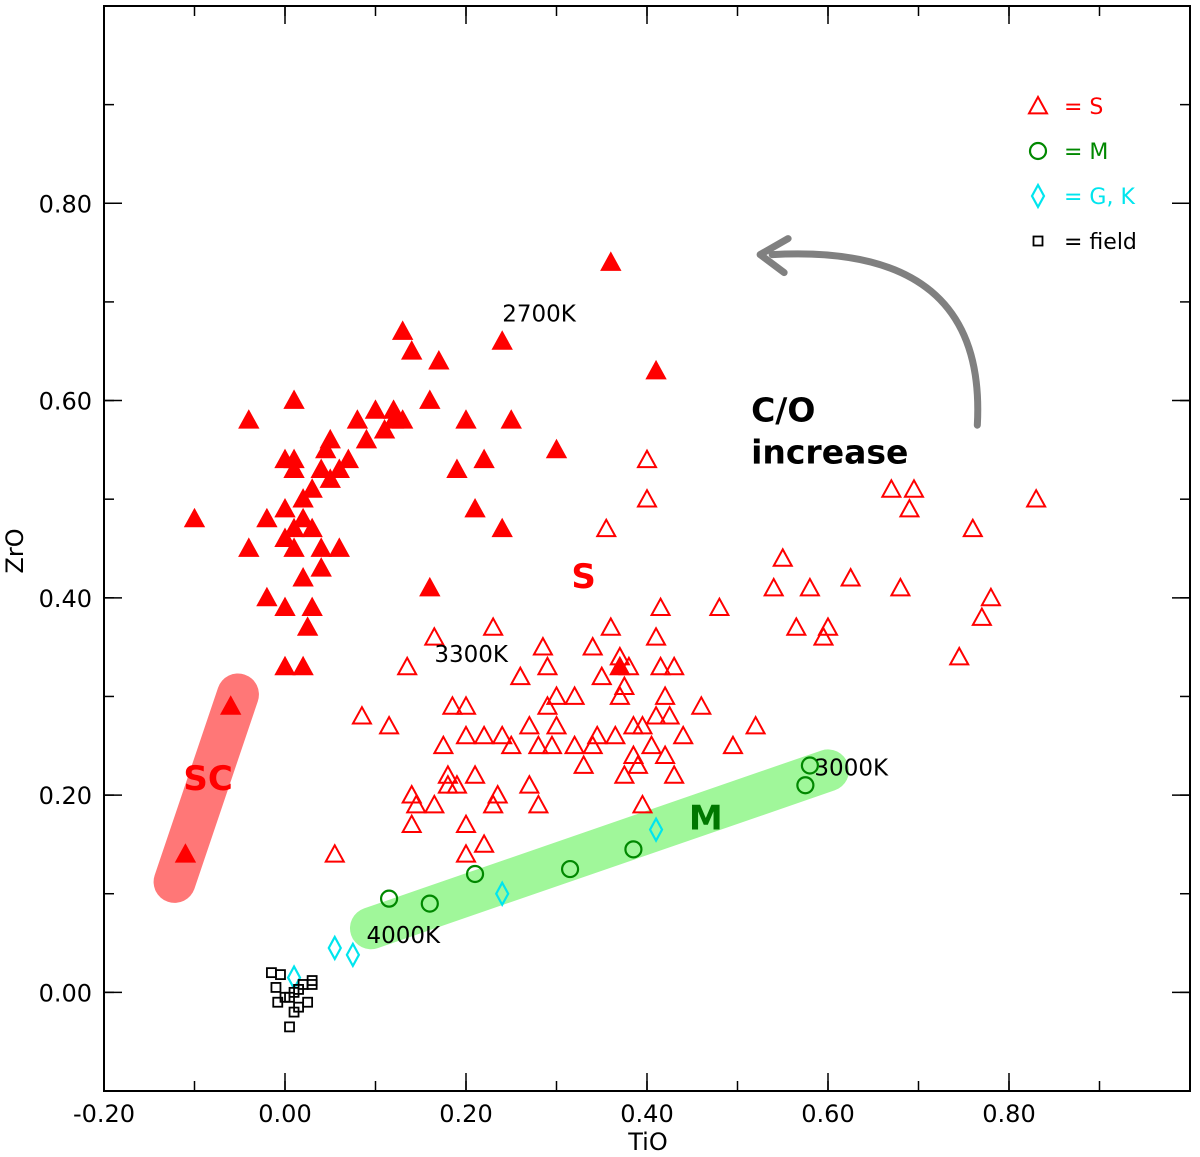 Image resolution: width=1200 pixels, height=1157 pixels. I want to click on legend-label: = G, K, so click(1099, 197).